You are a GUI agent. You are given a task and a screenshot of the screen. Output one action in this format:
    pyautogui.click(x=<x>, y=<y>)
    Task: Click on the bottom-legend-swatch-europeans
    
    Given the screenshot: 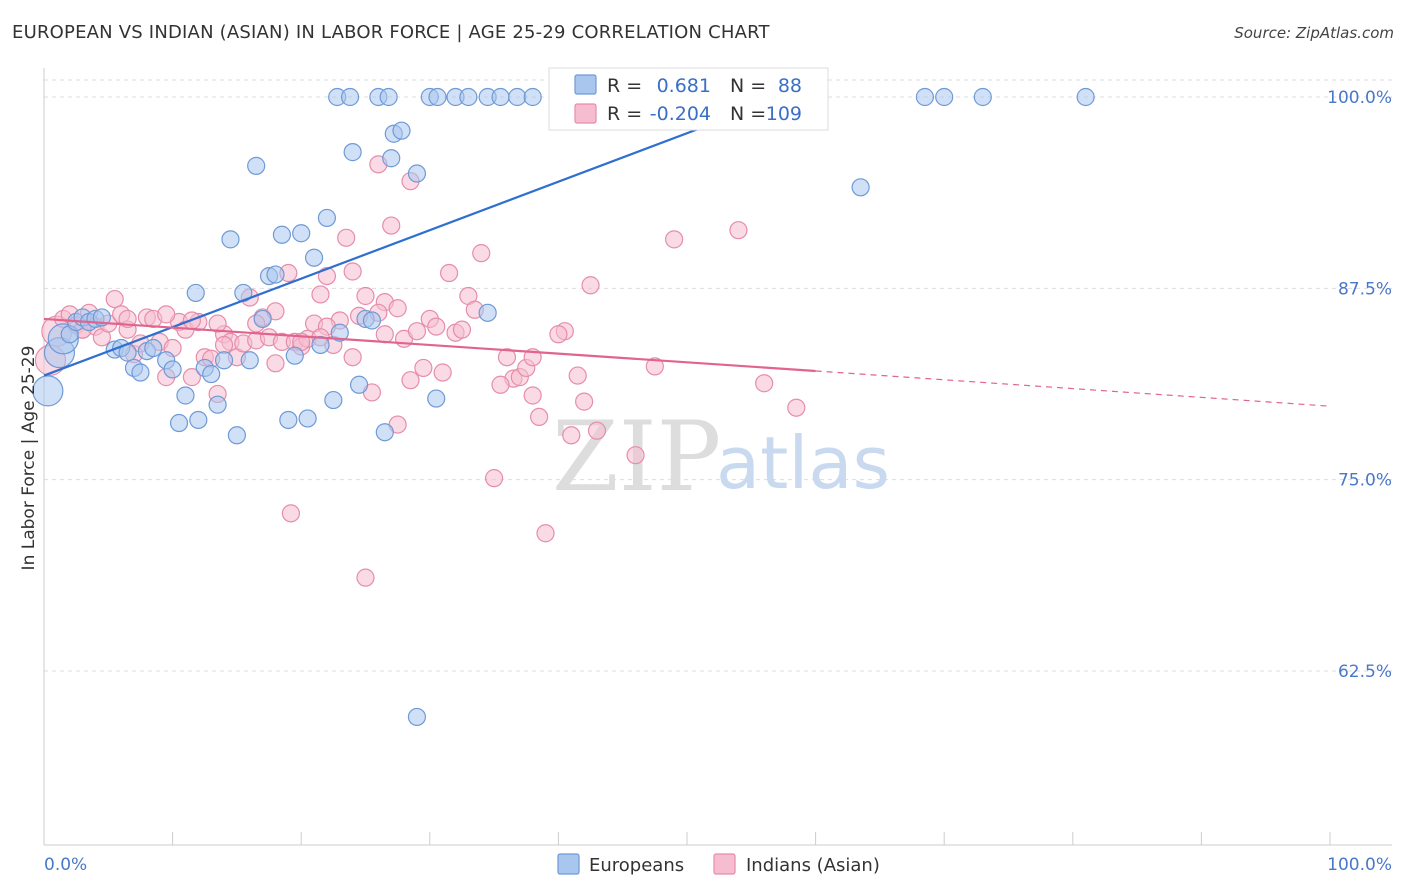 What is the action you would take?
    pyautogui.click(x=568, y=864)
    